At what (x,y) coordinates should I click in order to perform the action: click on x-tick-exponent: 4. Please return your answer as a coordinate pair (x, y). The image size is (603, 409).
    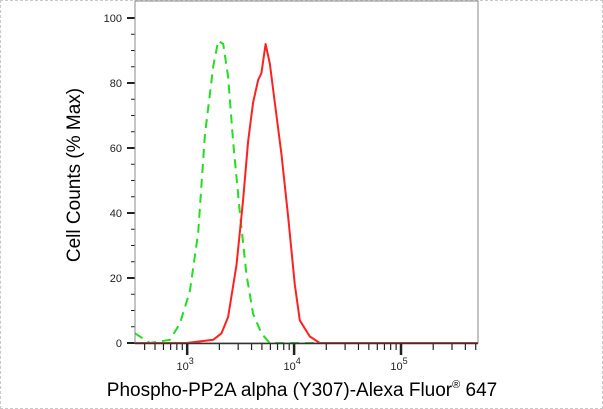
    Looking at the image, I should click on (298, 361).